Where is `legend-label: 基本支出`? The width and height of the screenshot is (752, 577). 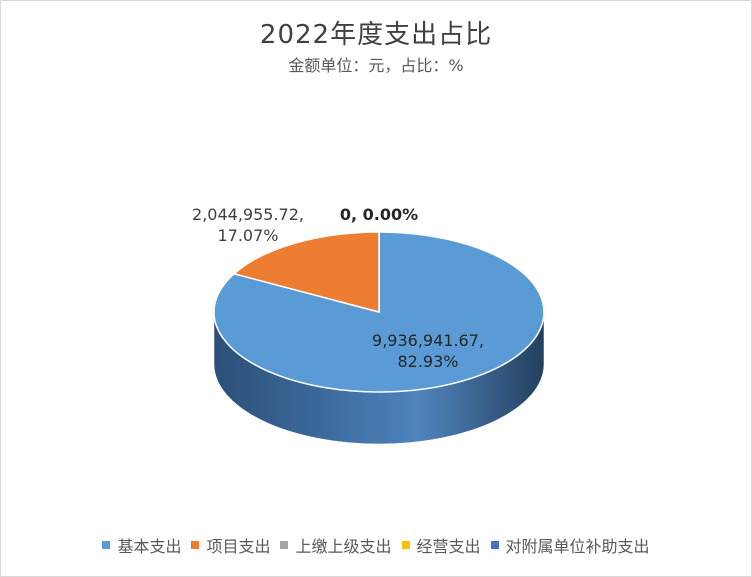
legend-label: 基本支出 is located at coordinates (149, 546).